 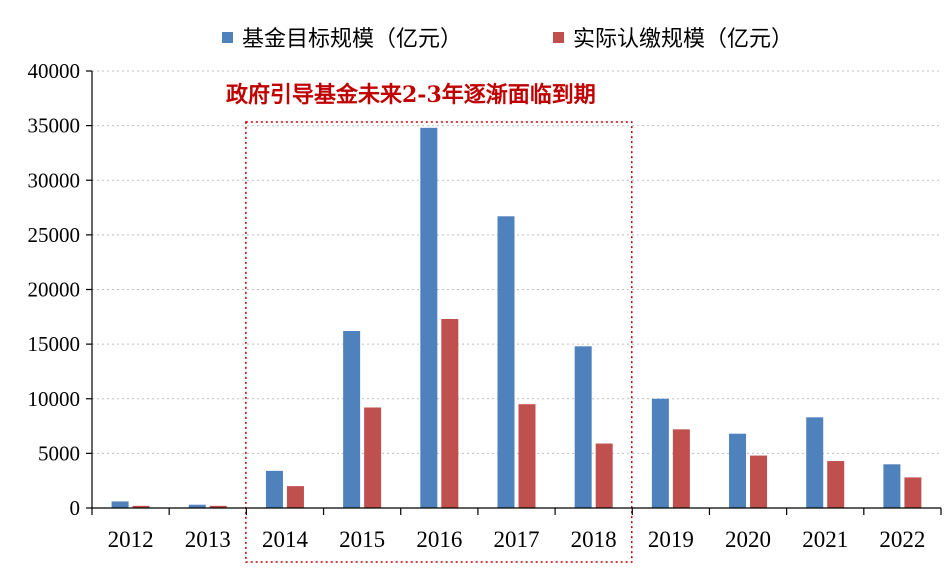 What do you see at coordinates (594, 539) in the screenshot?
I see `x-tick-label: 2018` at bounding box center [594, 539].